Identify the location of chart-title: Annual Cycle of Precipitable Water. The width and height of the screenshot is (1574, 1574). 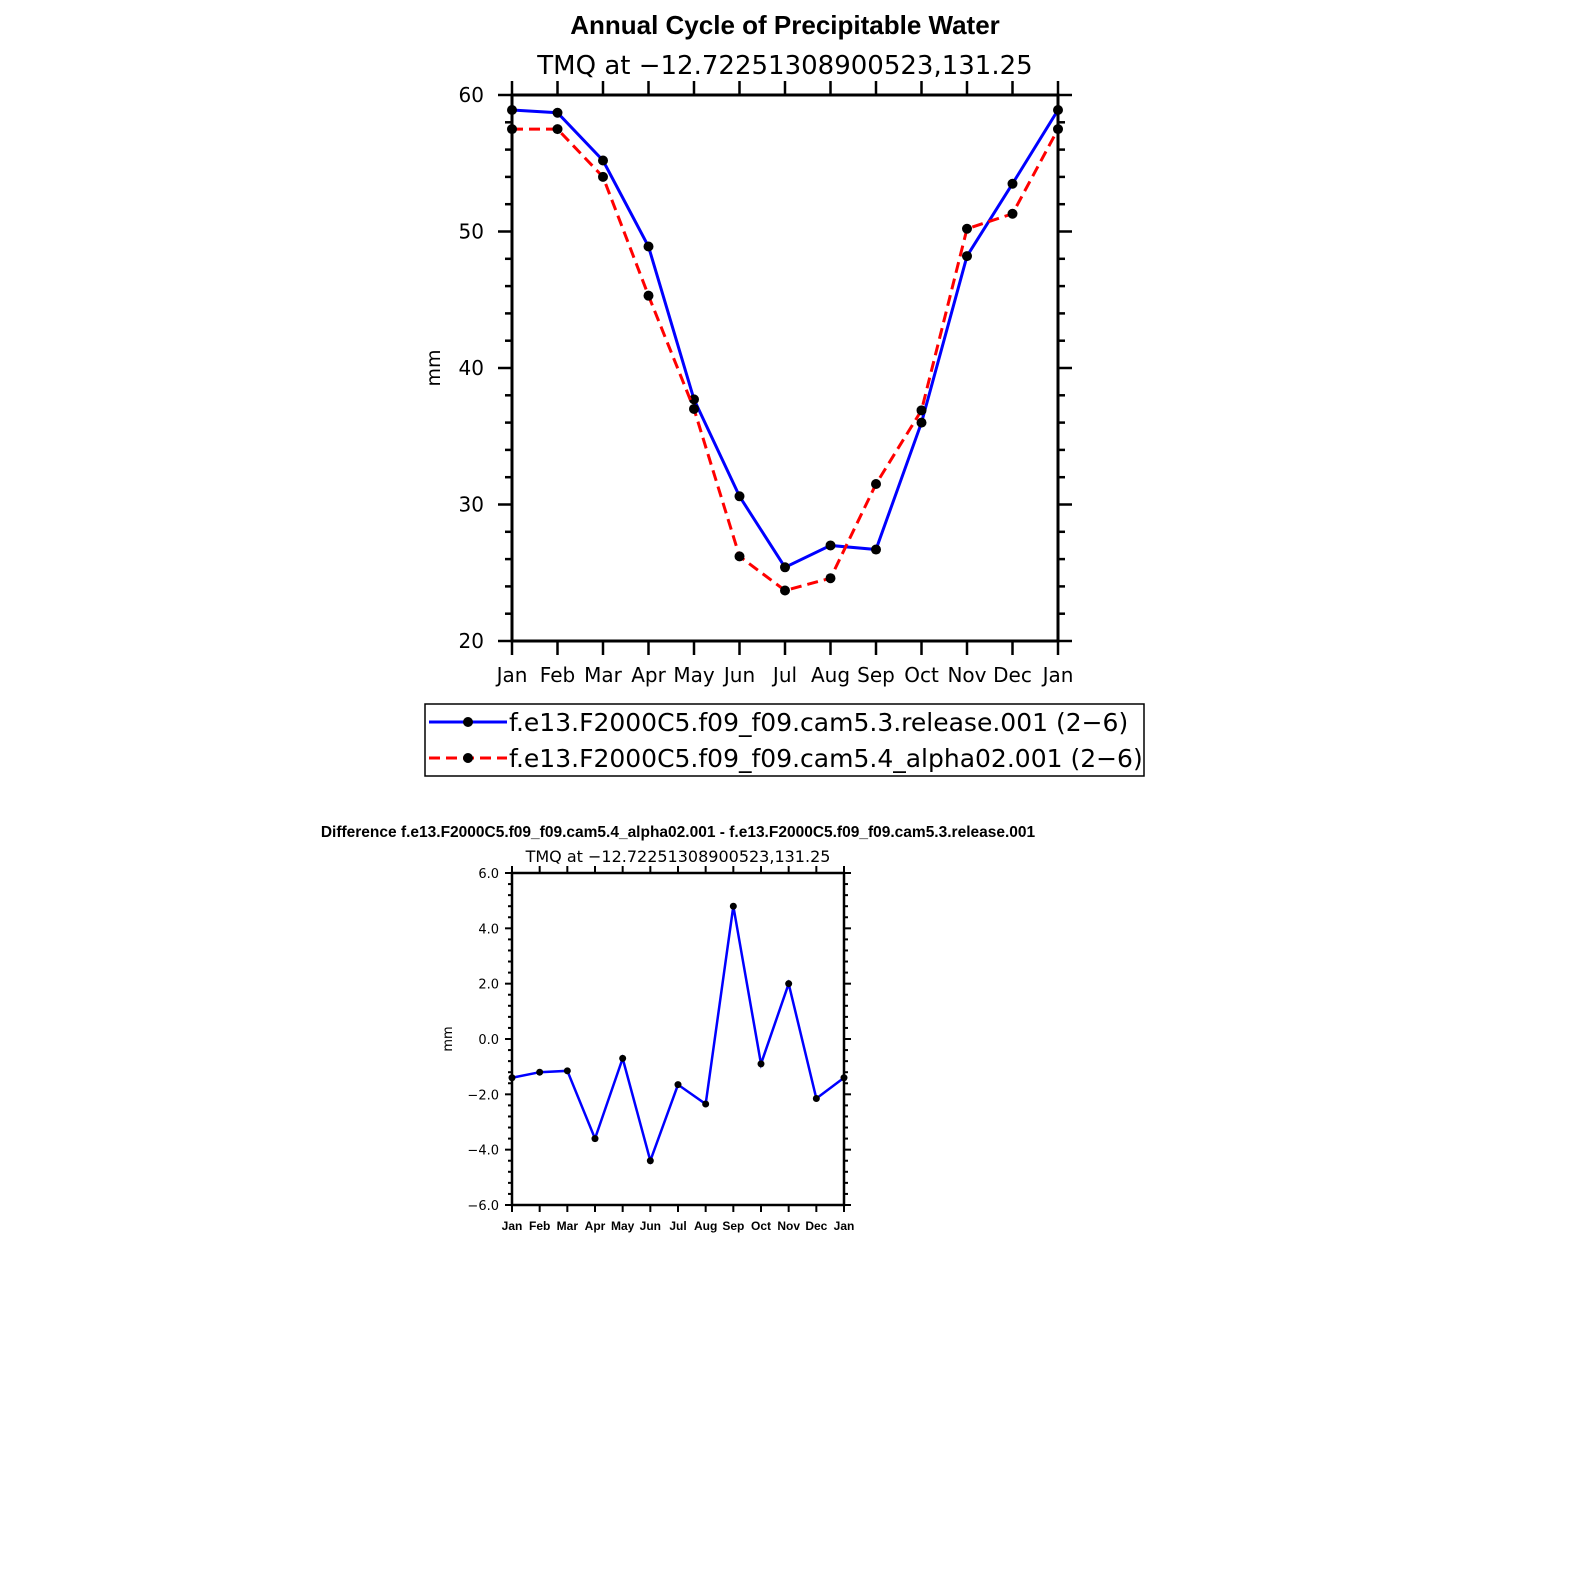
(785, 25).